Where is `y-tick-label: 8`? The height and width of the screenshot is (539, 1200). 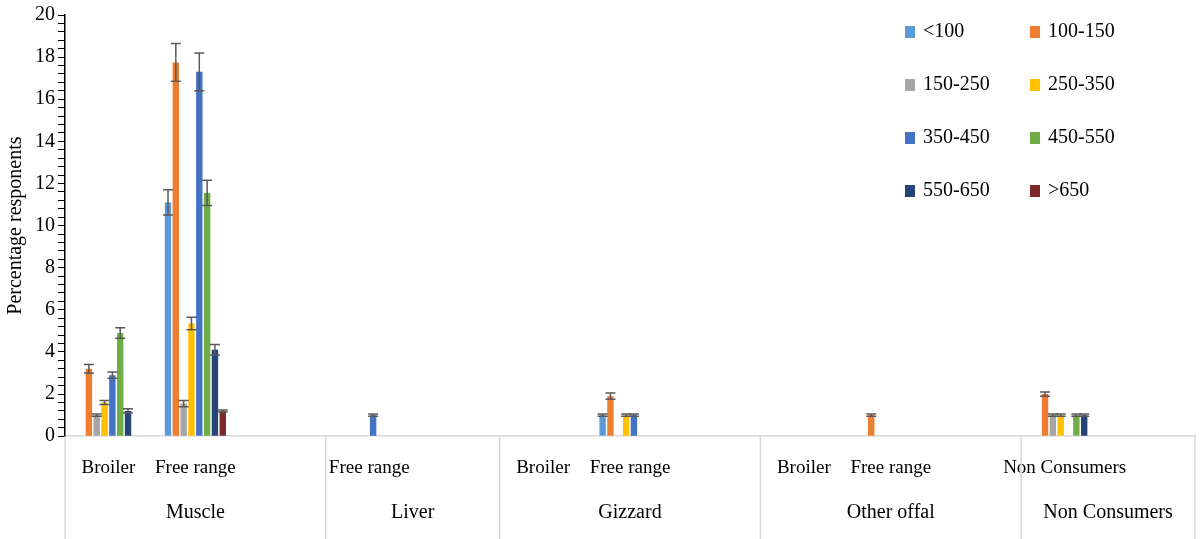 y-tick-label: 8 is located at coordinates (50, 265).